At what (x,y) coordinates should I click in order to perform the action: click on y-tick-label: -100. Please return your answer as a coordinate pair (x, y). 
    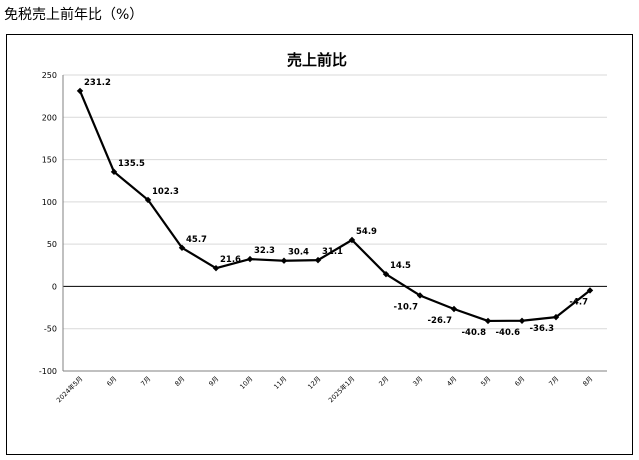
    Looking at the image, I should click on (48, 371).